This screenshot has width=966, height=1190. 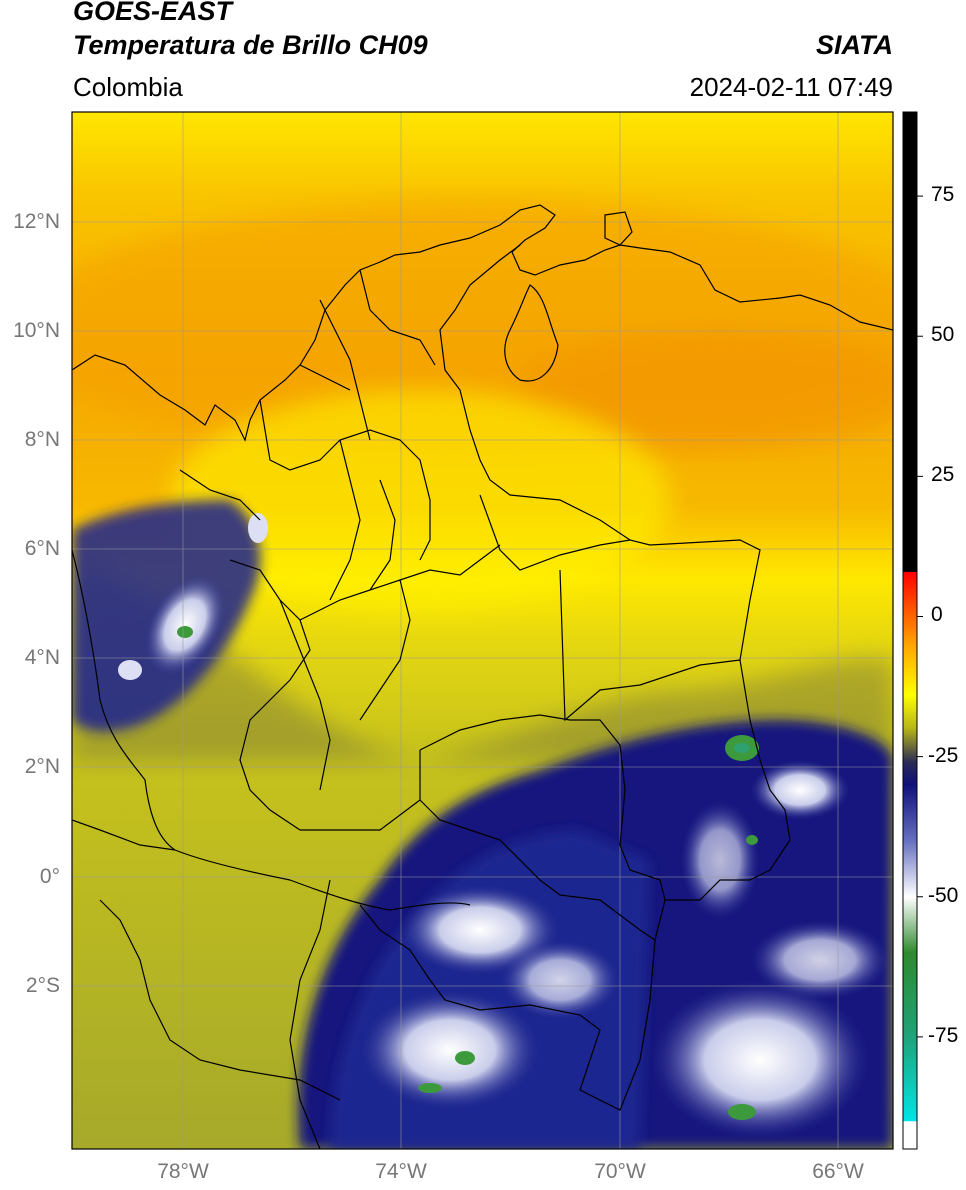 I want to click on lat-tick-12n: 12°N, so click(x=36, y=221).